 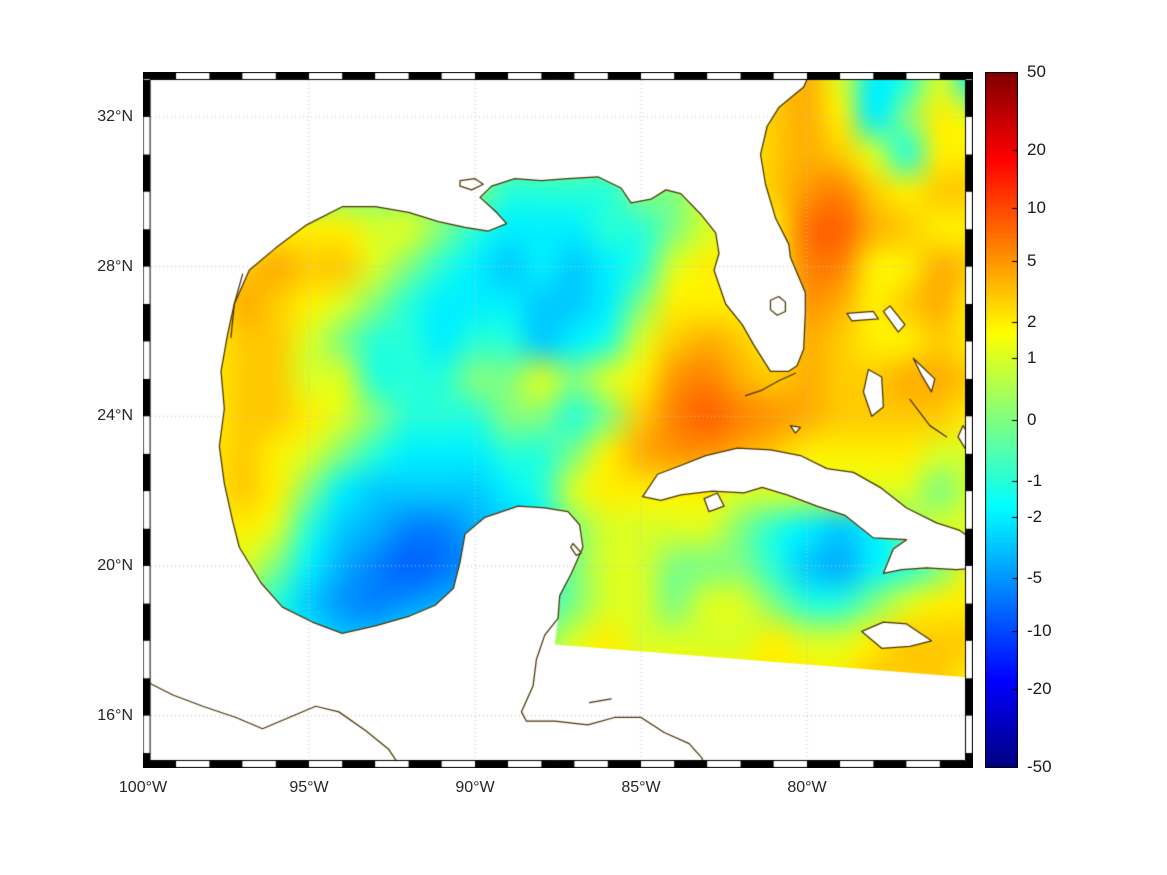 What do you see at coordinates (115, 565) in the screenshot?
I see `lat-tick-label-20n: 20°N` at bounding box center [115, 565].